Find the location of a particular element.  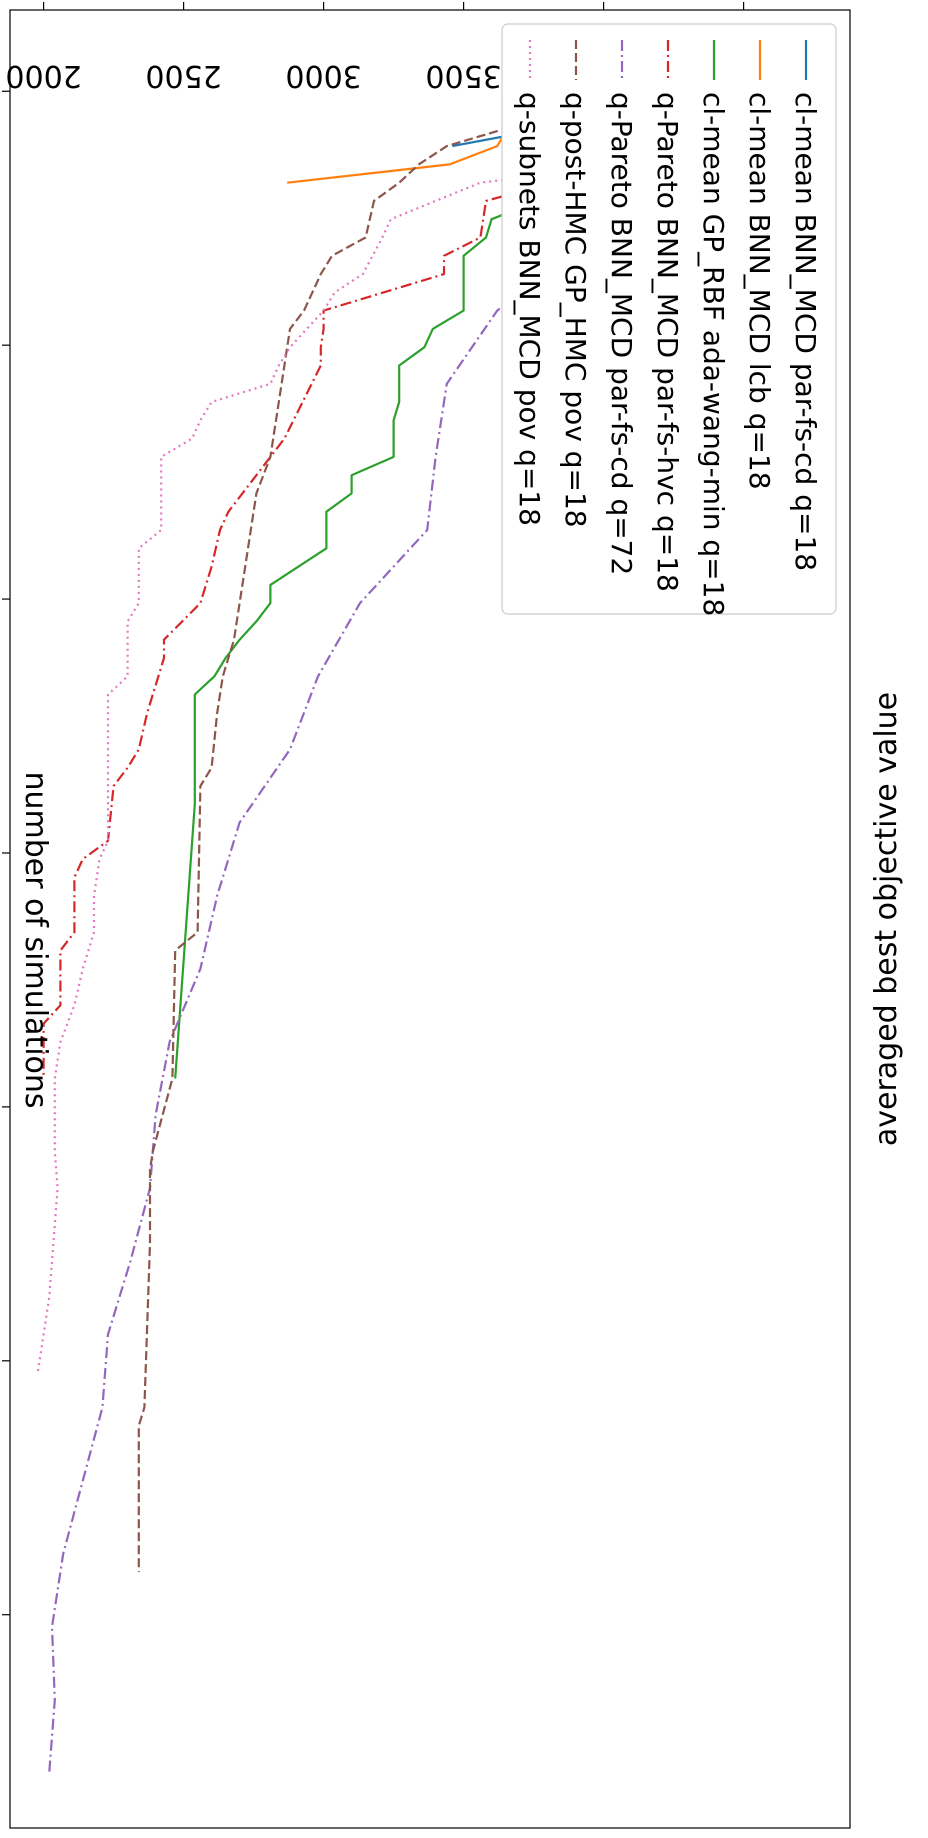

legend-entry: q-Pareto BNN_MCD par-fs-cd q=72 is located at coordinates (621, 333).